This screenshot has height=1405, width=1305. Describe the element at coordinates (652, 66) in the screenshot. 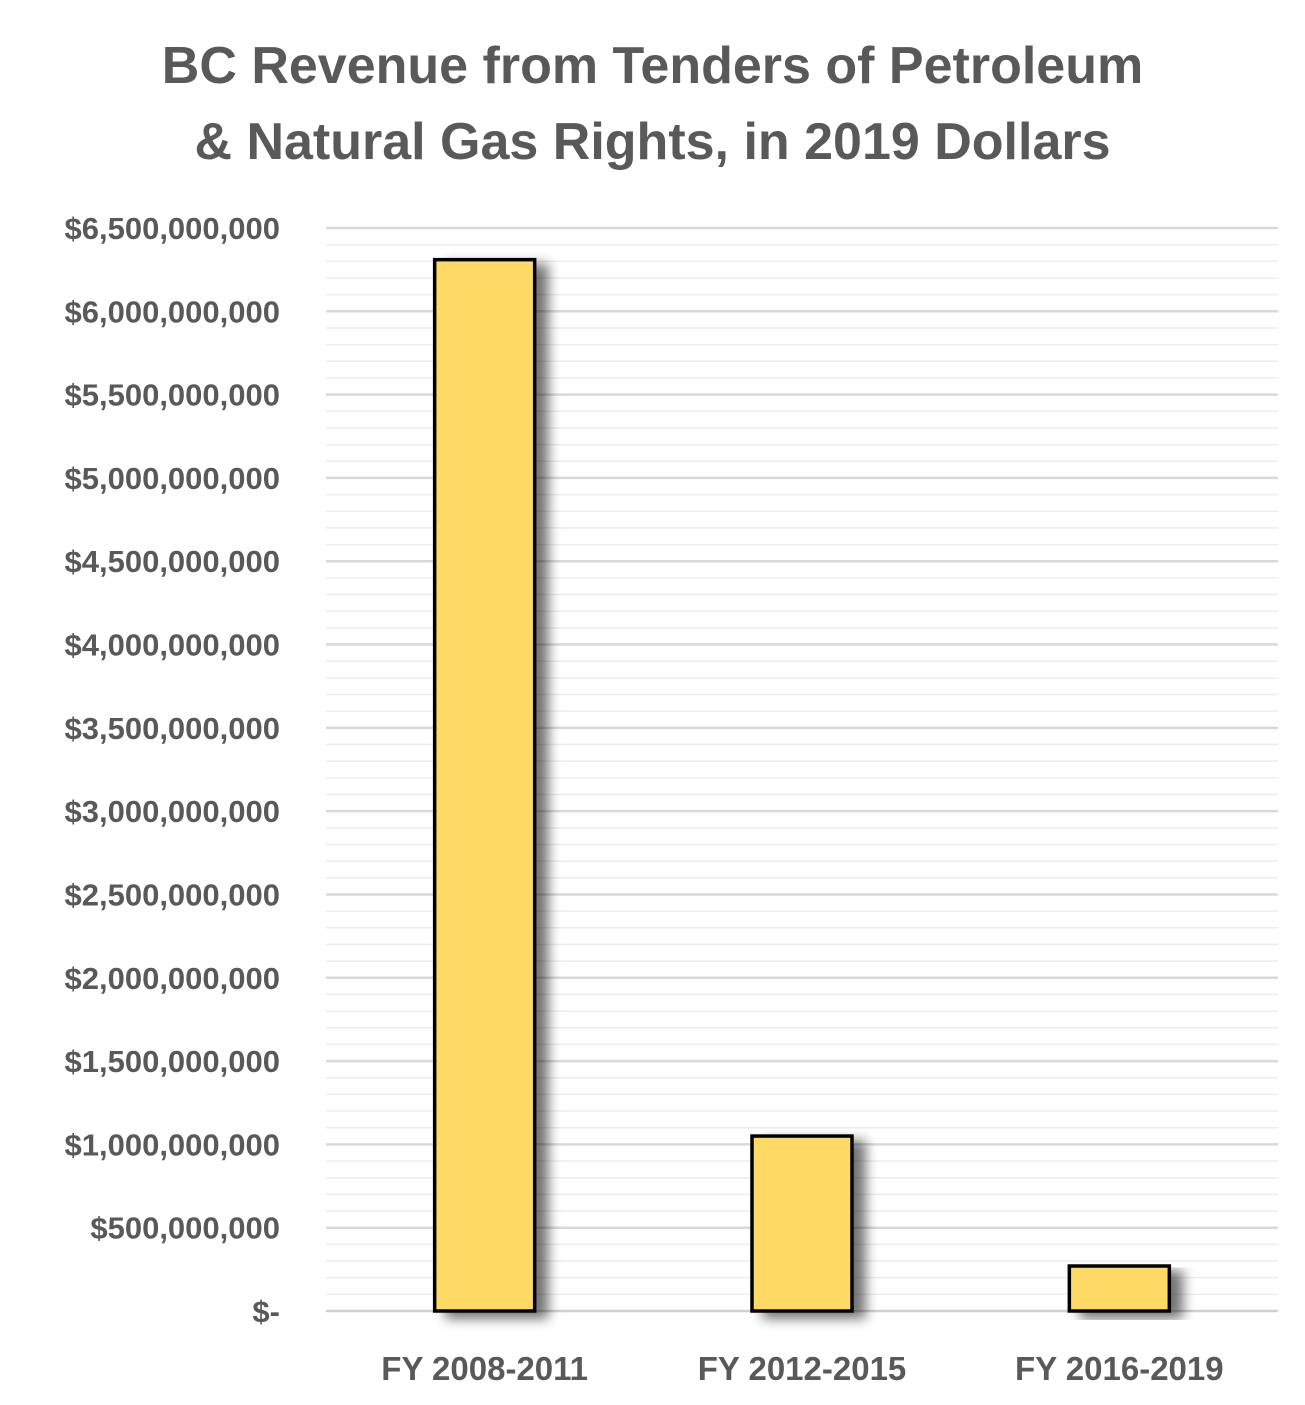

I see `chart-title-line-1: BC Revenue from Tenders of Petroleum` at that location.